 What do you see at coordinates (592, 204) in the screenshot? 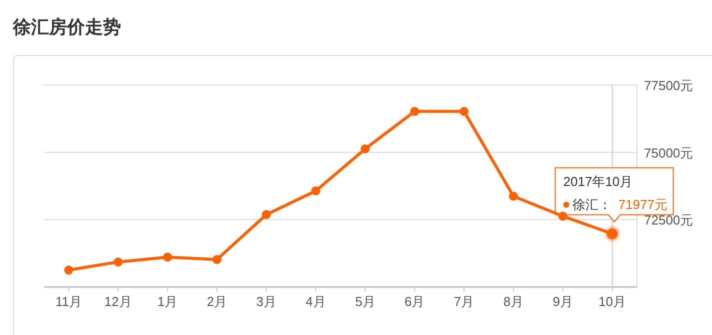
I see `legend-label: 徐汇：` at bounding box center [592, 204].